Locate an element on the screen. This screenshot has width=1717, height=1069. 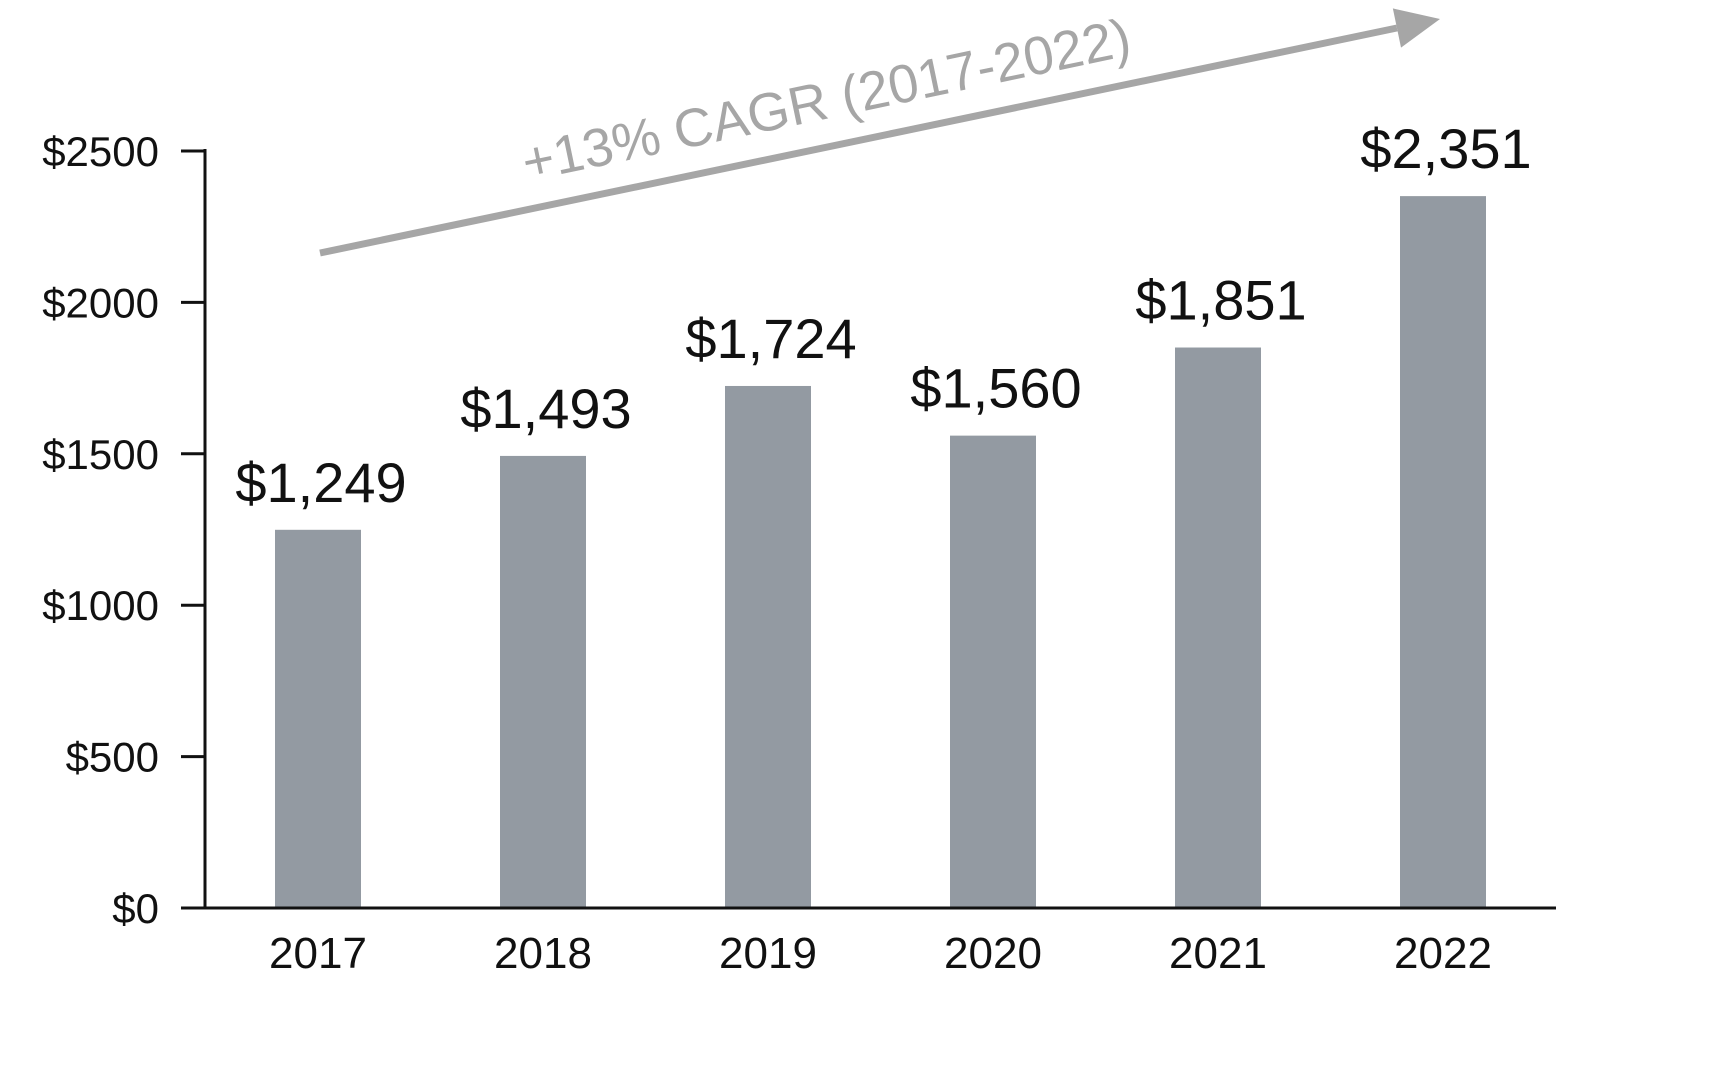
x-axis-labels: 2017 2018 2019 2020 2021 2022 is located at coordinates (880, 953).